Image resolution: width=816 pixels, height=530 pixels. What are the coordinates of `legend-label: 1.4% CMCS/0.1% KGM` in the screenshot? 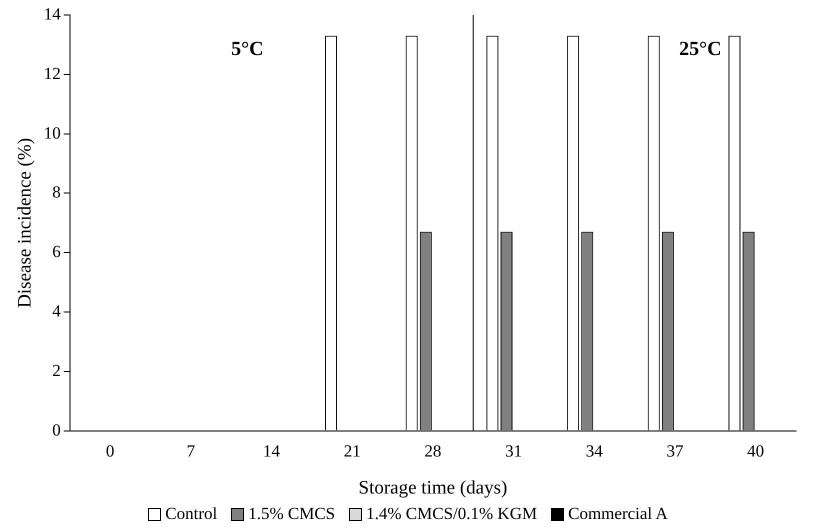 It's located at (452, 514).